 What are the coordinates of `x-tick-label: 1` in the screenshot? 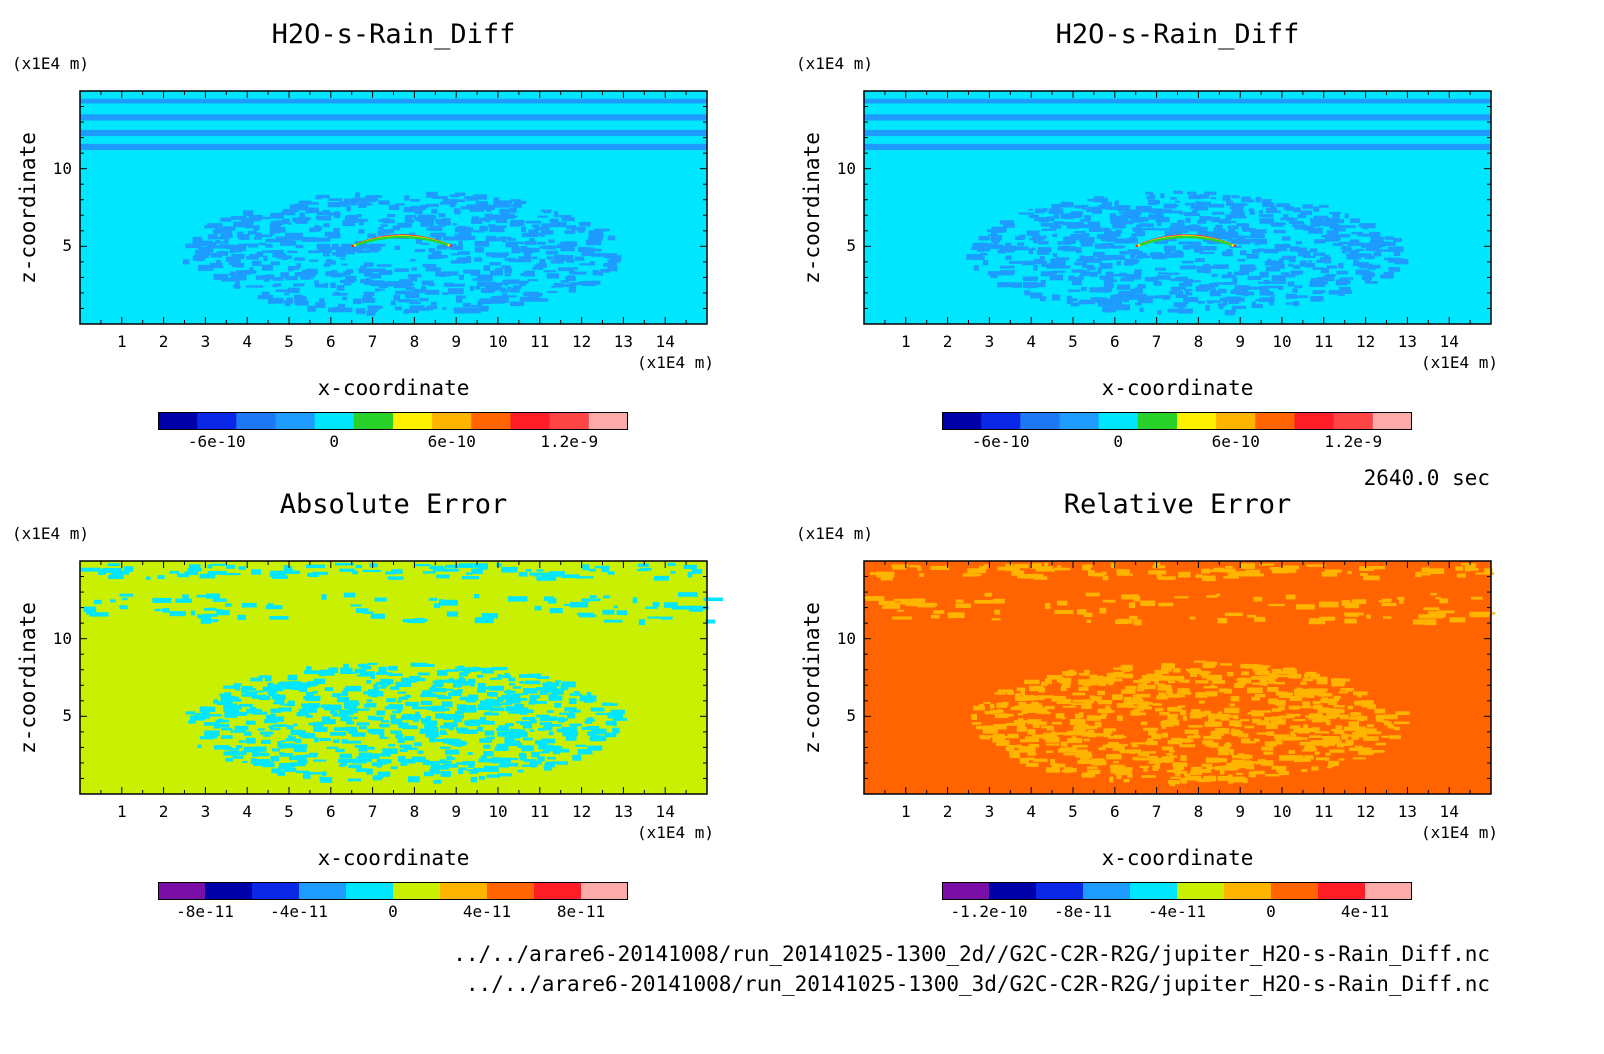 It's located at (121, 341).